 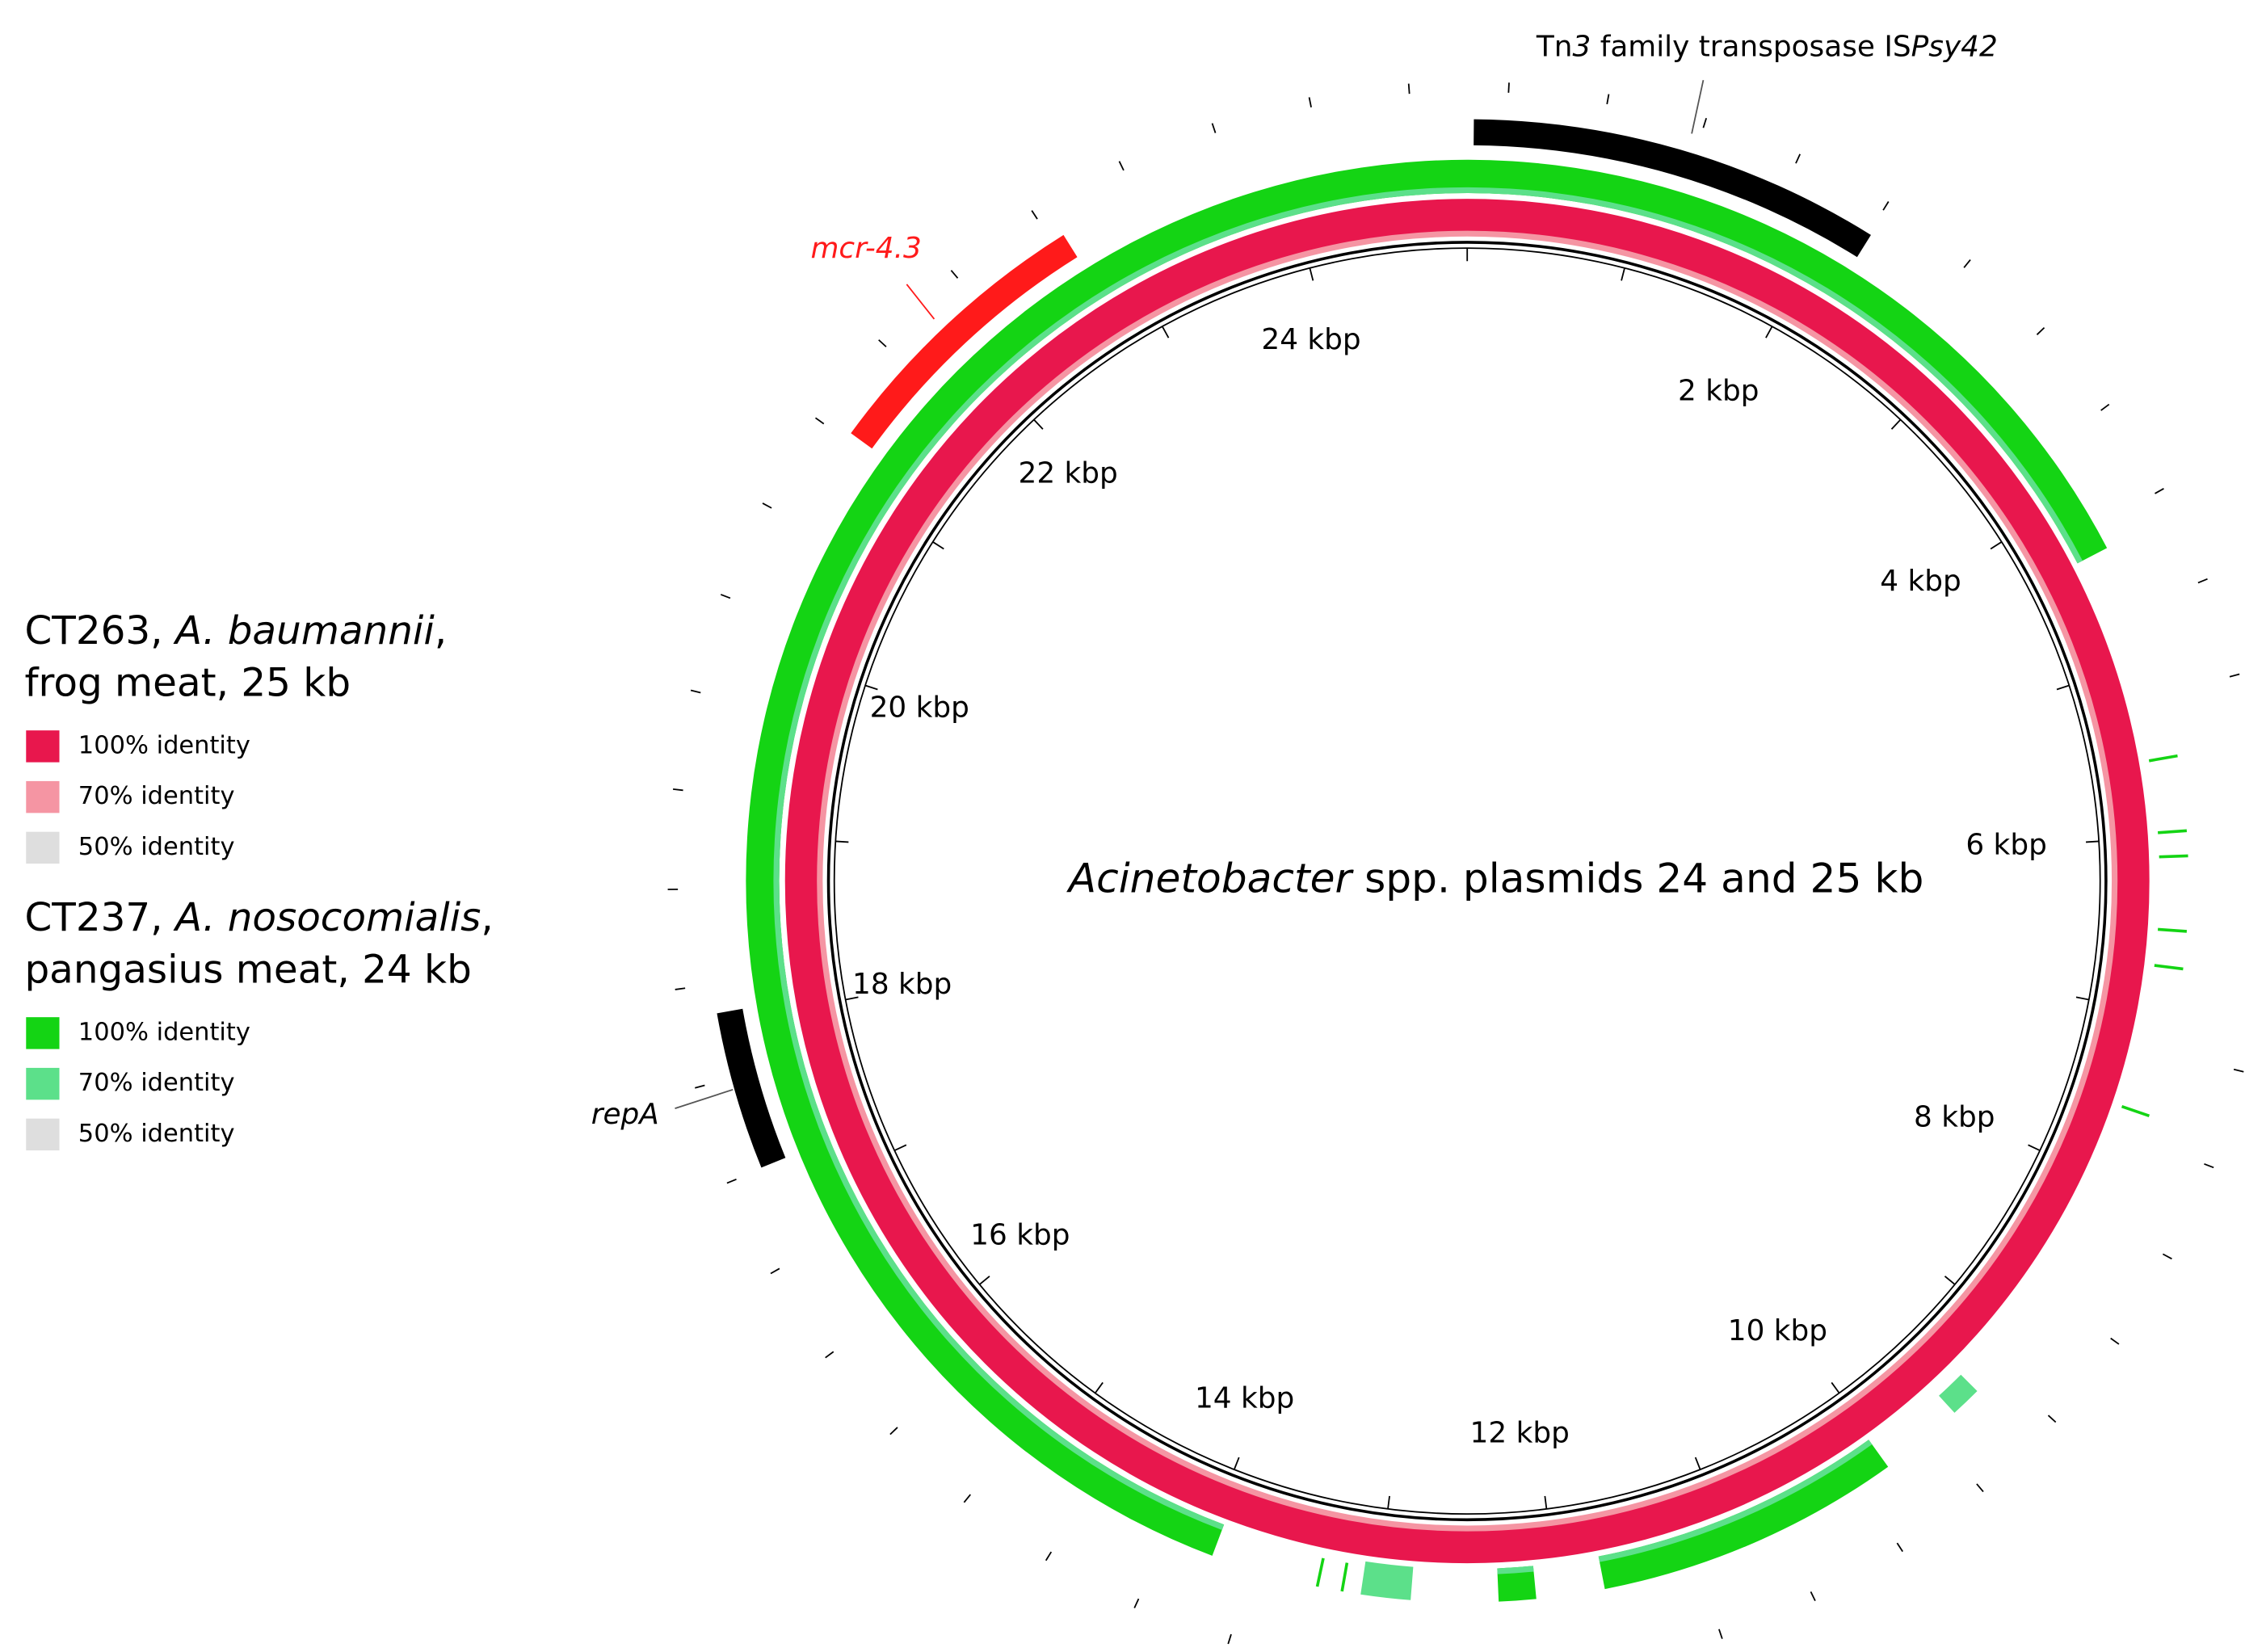 I want to click on position-label: 24 kbp, so click(x=1310, y=340).